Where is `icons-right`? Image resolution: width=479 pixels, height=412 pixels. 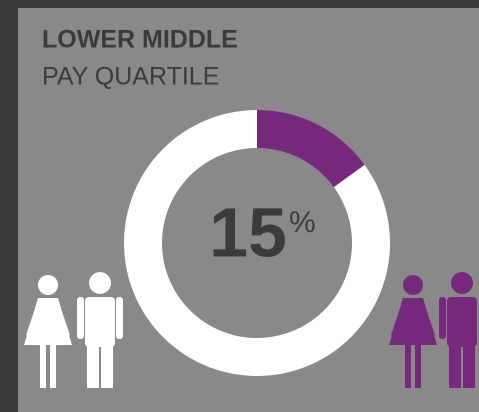
icons-right is located at coordinates (433, 330).